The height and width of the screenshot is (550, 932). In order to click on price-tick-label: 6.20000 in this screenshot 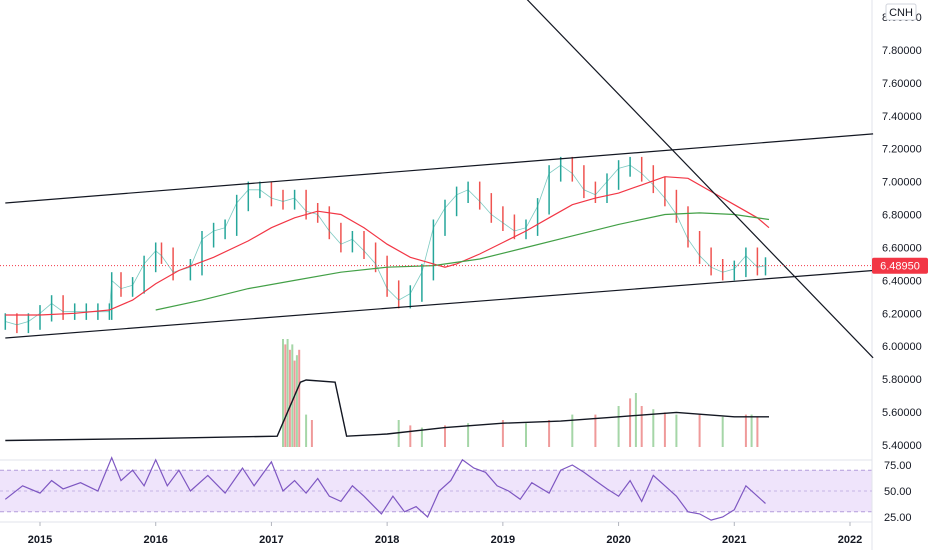, I will do `click(902, 314)`.